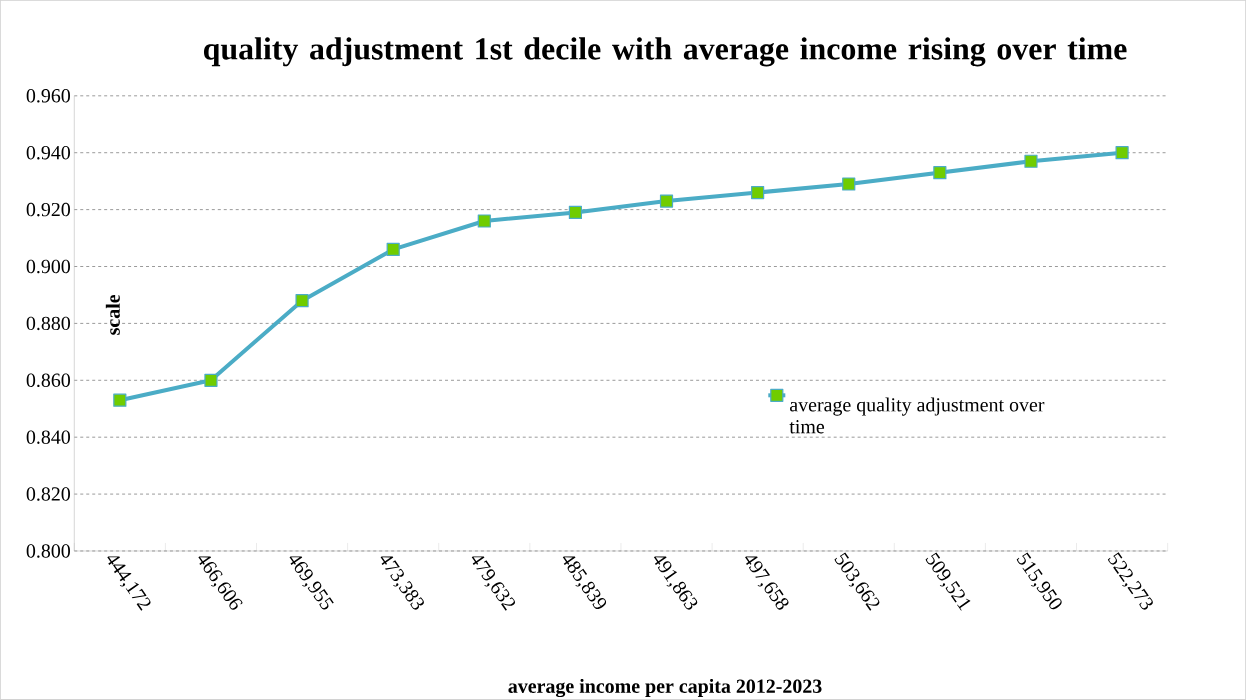  What do you see at coordinates (917, 415) in the screenshot?
I see `legend-label: average quality adjustment over time` at bounding box center [917, 415].